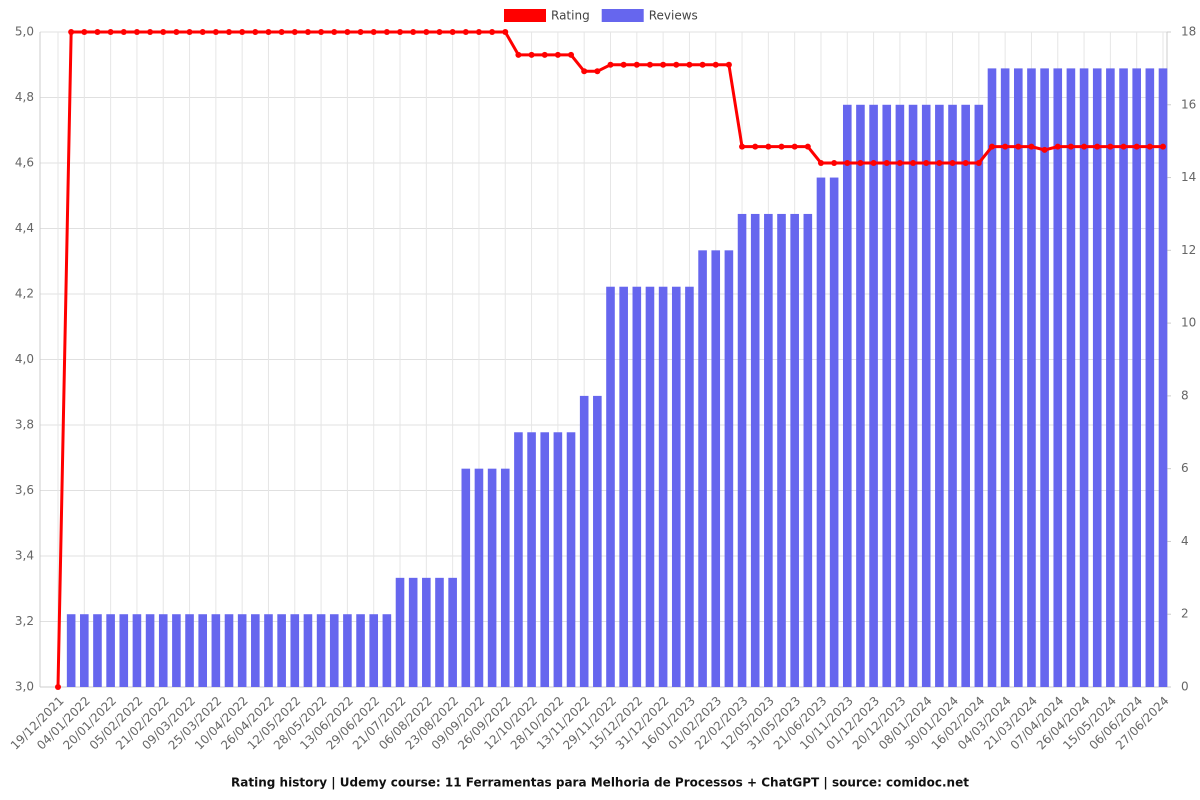 Image resolution: width=1200 pixels, height=800 pixels. Describe the element at coordinates (1188, 177) in the screenshot. I see `y2-tick-label: 14` at that location.